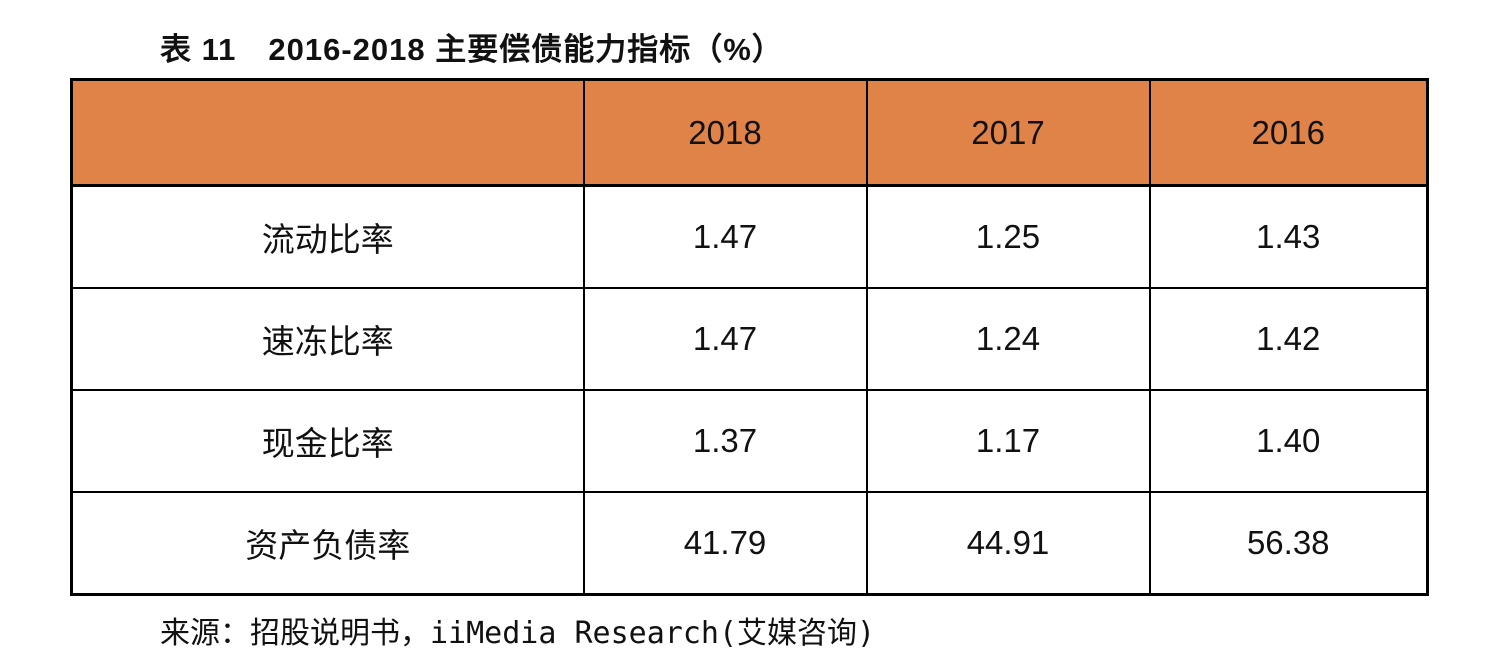 Image resolution: width=1508 pixels, height=664 pixels. I want to click on value-cell: 44.91, so click(1008, 543).